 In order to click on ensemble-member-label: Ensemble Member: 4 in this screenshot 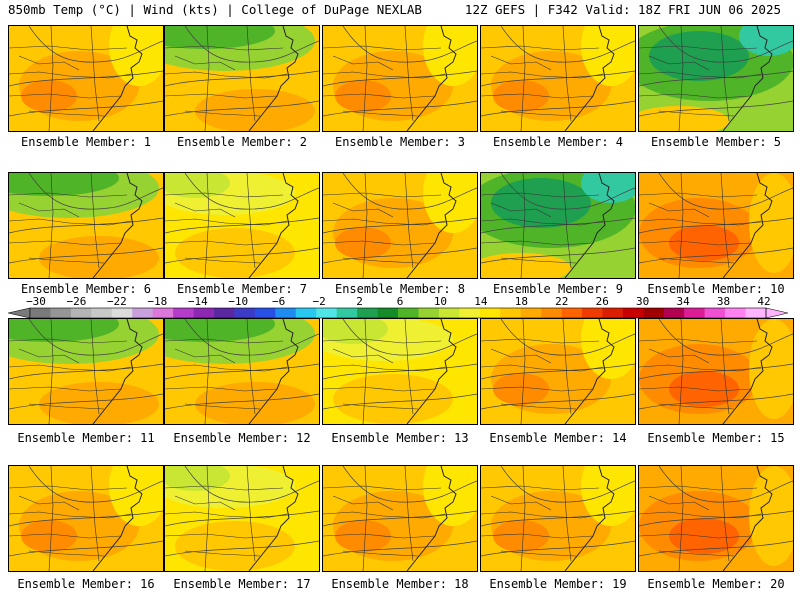, I will do `click(558, 142)`.